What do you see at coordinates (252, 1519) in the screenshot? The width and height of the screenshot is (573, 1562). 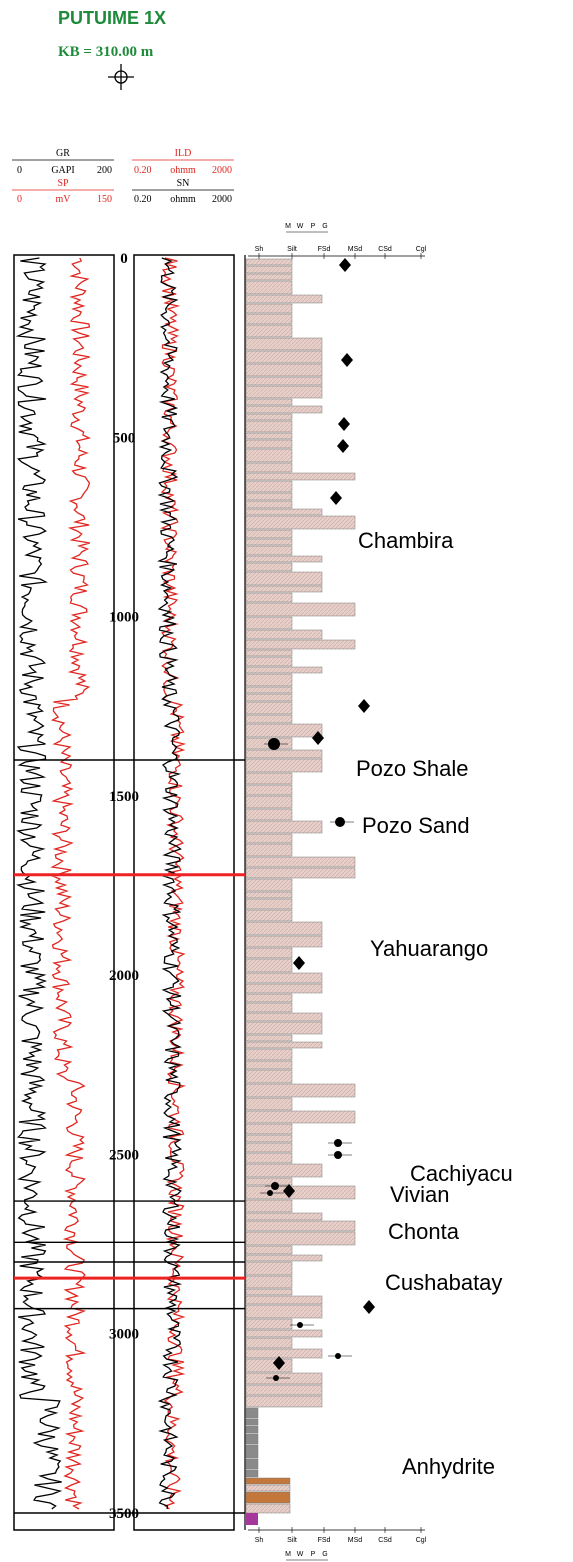 I see `anhydrite-bed` at bounding box center [252, 1519].